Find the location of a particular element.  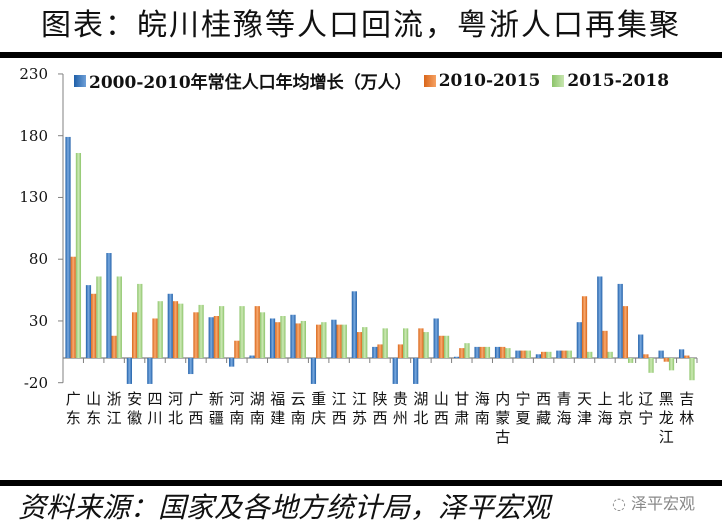

bar-吉林-series-2 is located at coordinates (687, 356).